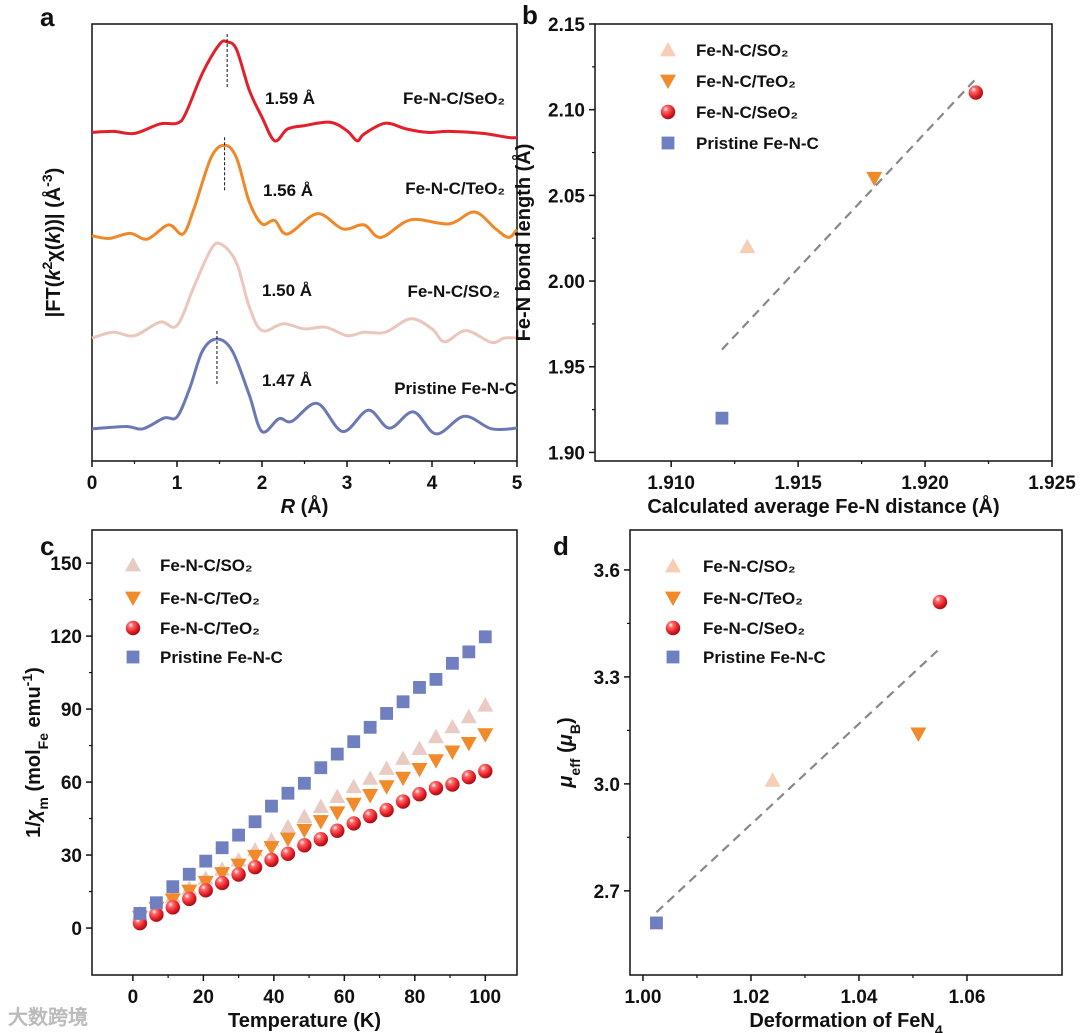 The image size is (1080, 1033). Describe the element at coordinates (566, 111) in the screenshot. I see `y-tick-label: 2.10` at that location.